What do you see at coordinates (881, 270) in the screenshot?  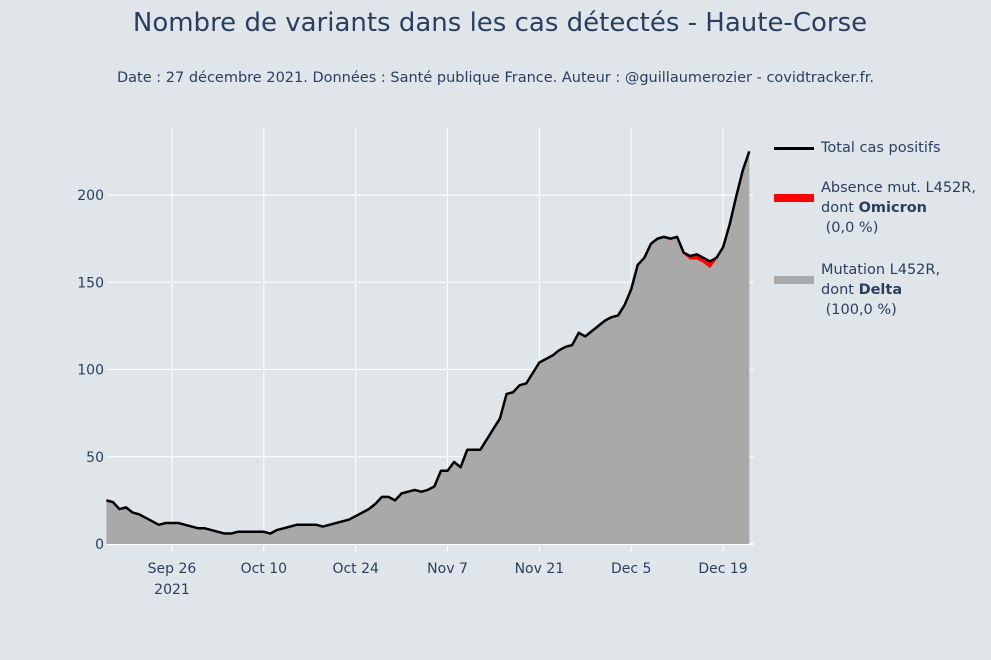 I see `legend-label-line1: Mutation L452R,` at bounding box center [881, 270].